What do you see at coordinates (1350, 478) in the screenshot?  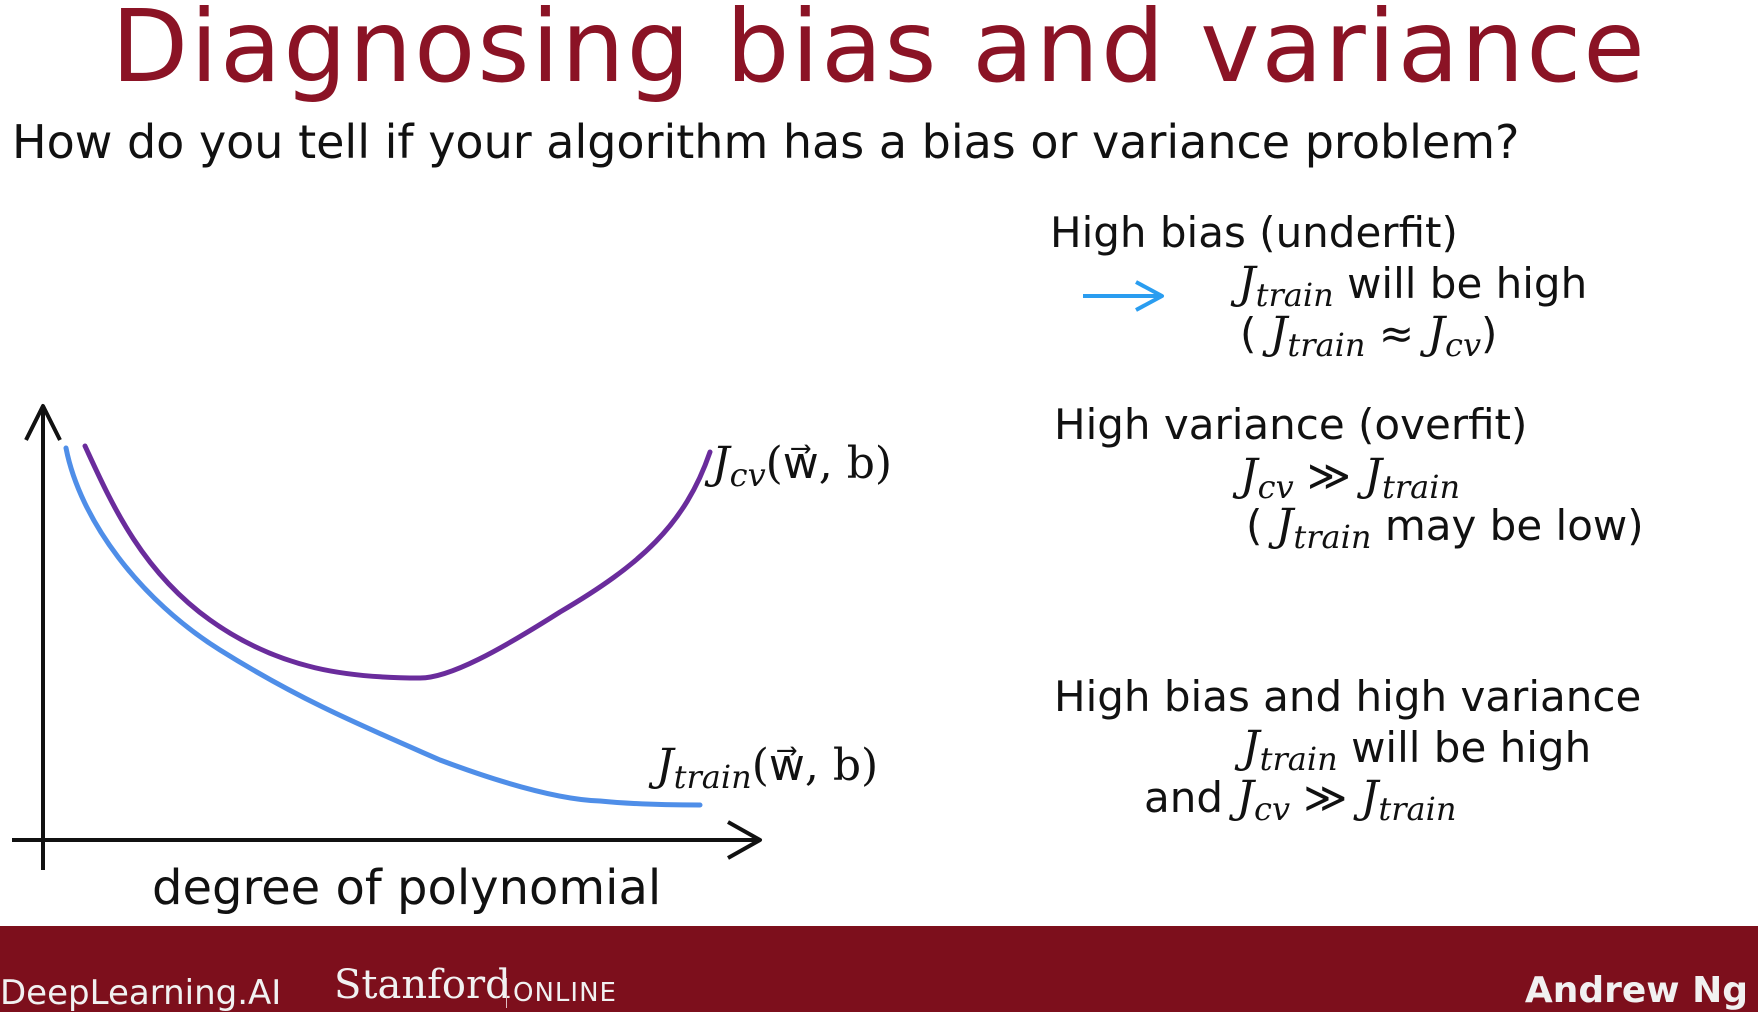 I see `high-variance-line1: Jcv ≫ Jtrain` at bounding box center [1350, 478].